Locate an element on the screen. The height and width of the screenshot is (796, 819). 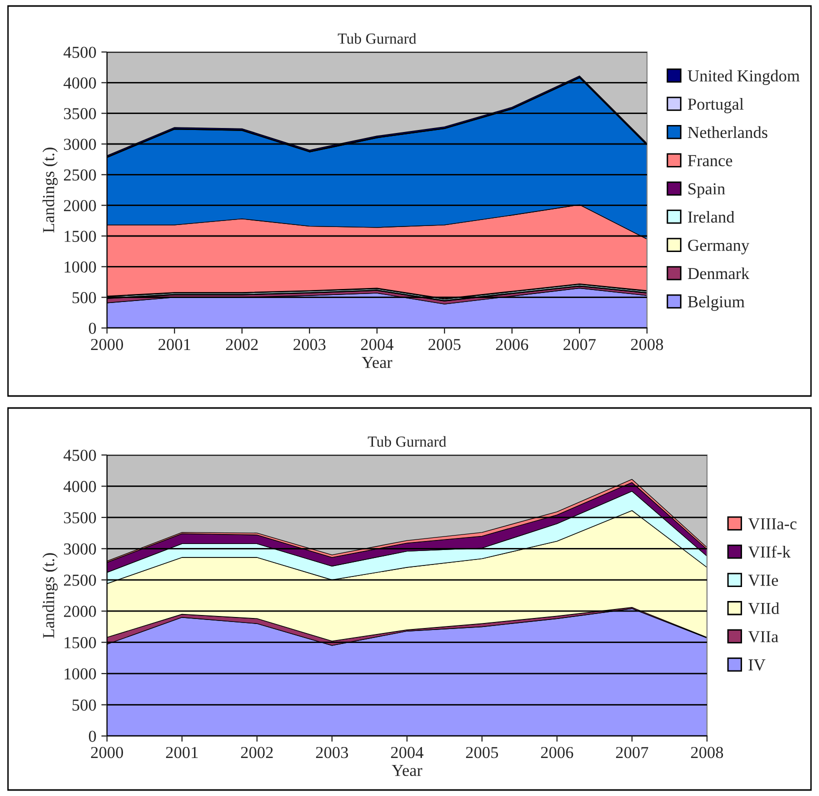
legend-label: VIIf-k is located at coordinates (769, 552).